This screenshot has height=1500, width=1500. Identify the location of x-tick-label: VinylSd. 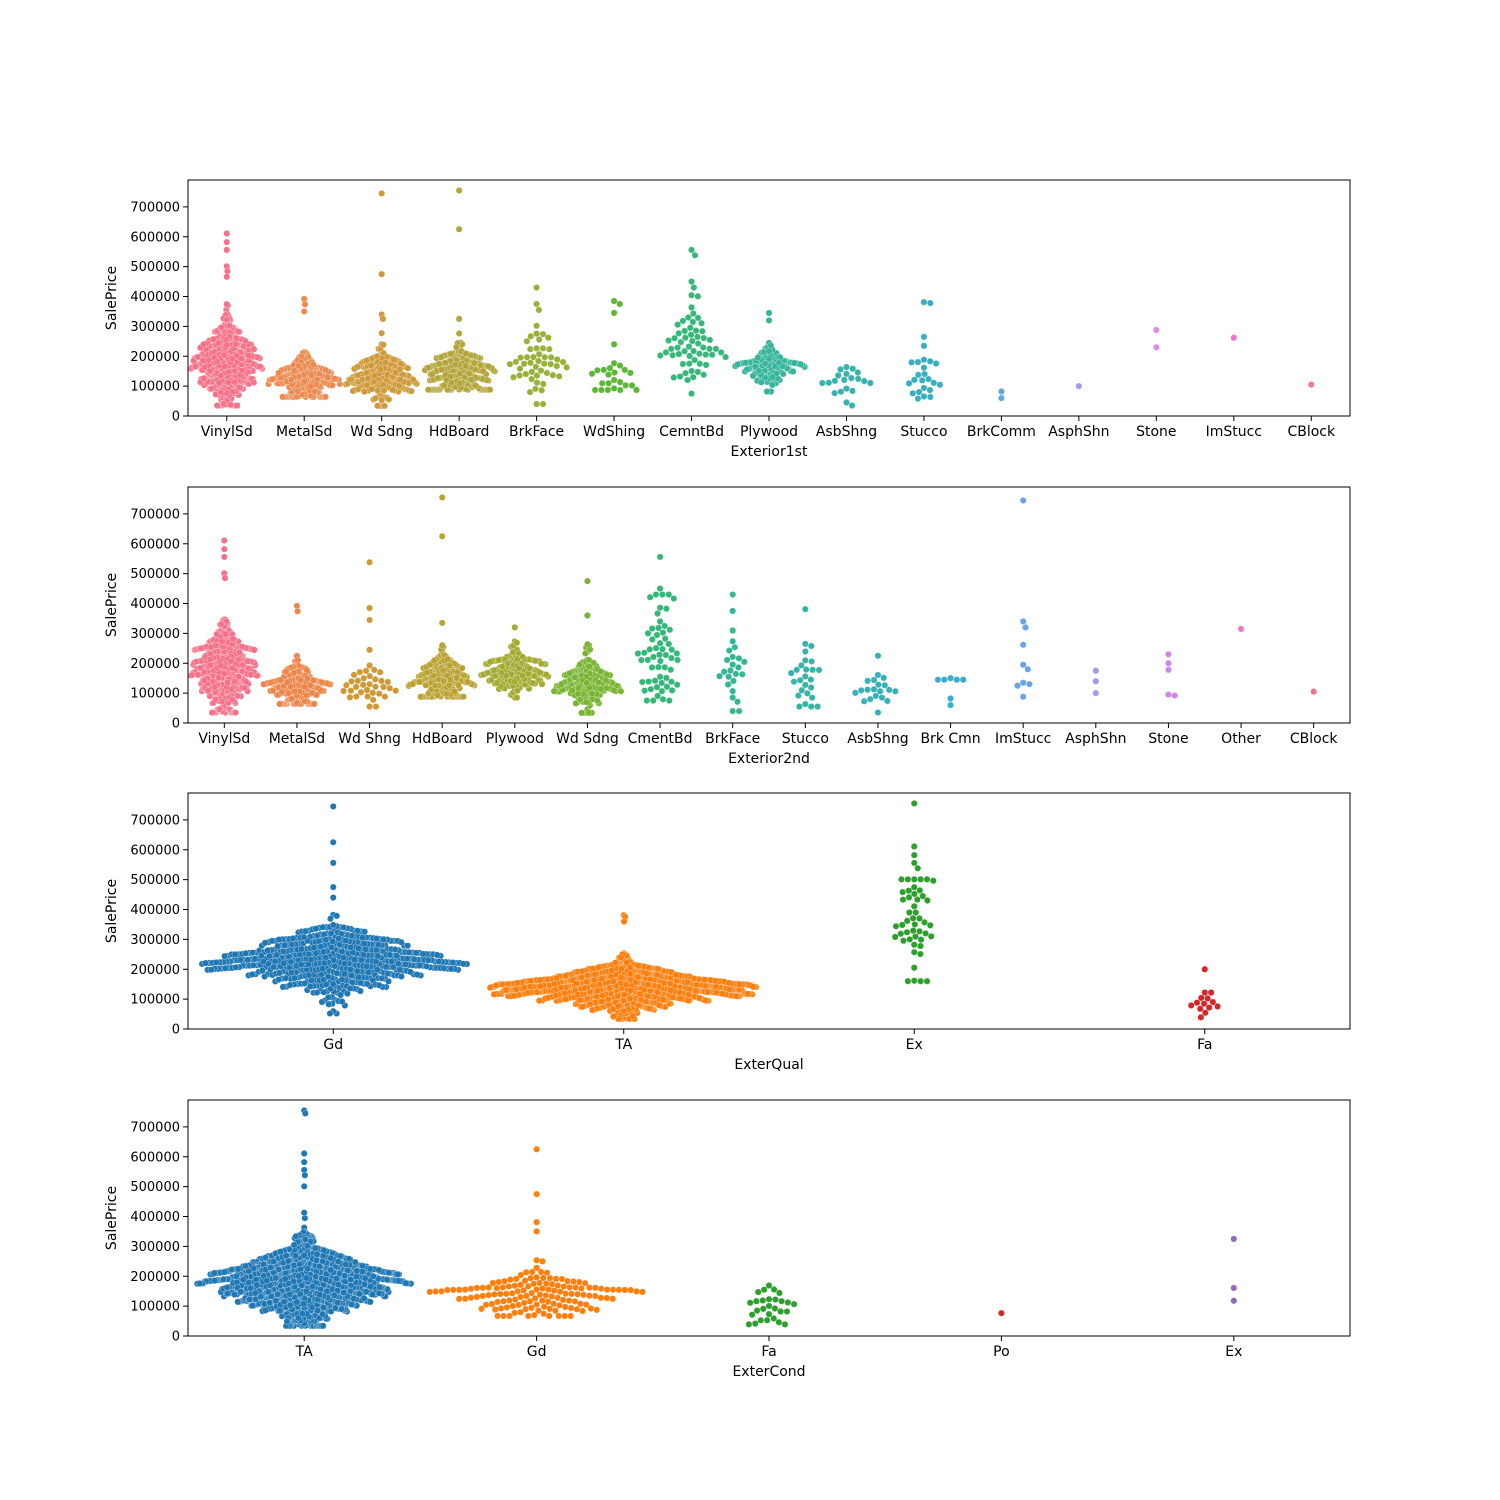
(227, 432).